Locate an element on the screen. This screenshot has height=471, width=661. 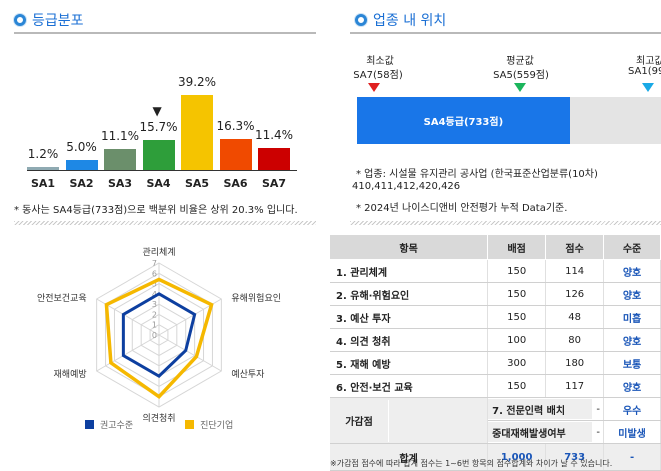
industry-data-note: * 2024년 나이스디앤비 안전평가 누적 Data기준. is located at coordinates (462, 208).